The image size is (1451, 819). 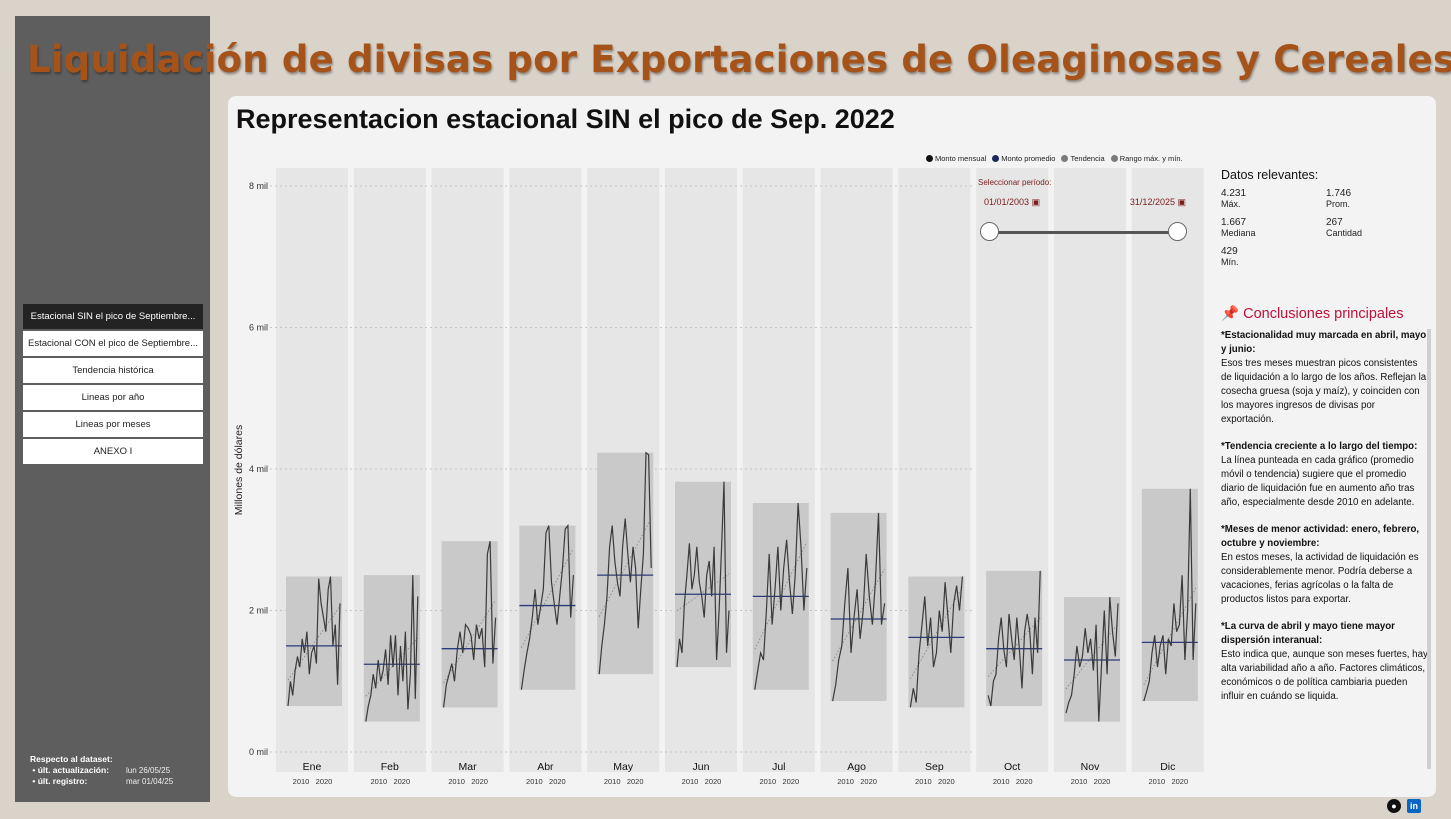 What do you see at coordinates (1146, 158) in the screenshot?
I see `legend-item-rango: Rango máx. y mín.` at bounding box center [1146, 158].